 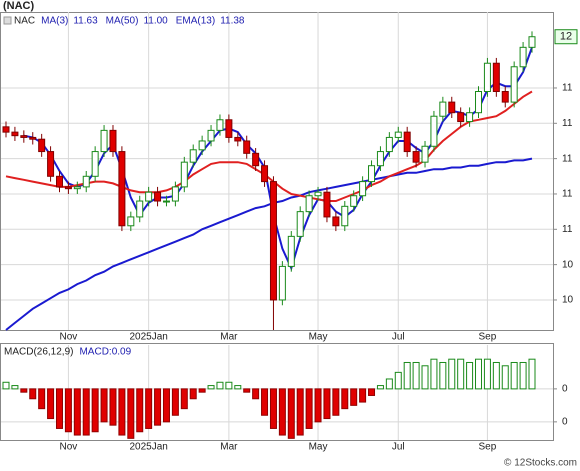 I want to click on y-tick-label: 10, so click(x=568, y=264).